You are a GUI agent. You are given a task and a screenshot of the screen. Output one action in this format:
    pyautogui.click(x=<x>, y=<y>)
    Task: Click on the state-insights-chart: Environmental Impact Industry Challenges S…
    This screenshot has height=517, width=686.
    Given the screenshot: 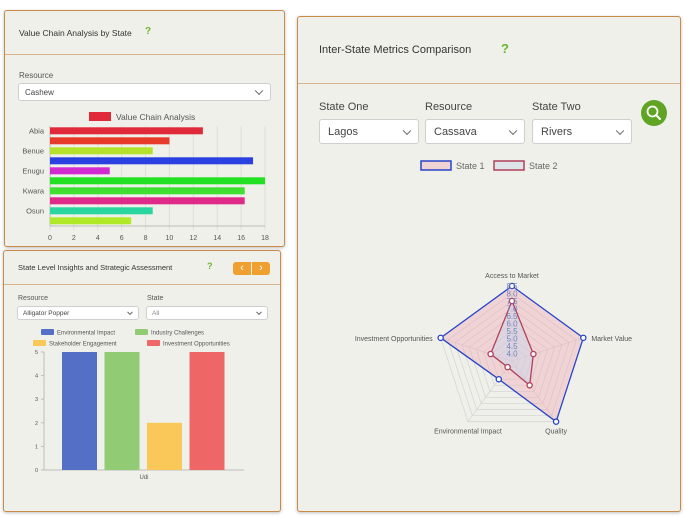 What is the action you would take?
    pyautogui.click(x=138, y=405)
    